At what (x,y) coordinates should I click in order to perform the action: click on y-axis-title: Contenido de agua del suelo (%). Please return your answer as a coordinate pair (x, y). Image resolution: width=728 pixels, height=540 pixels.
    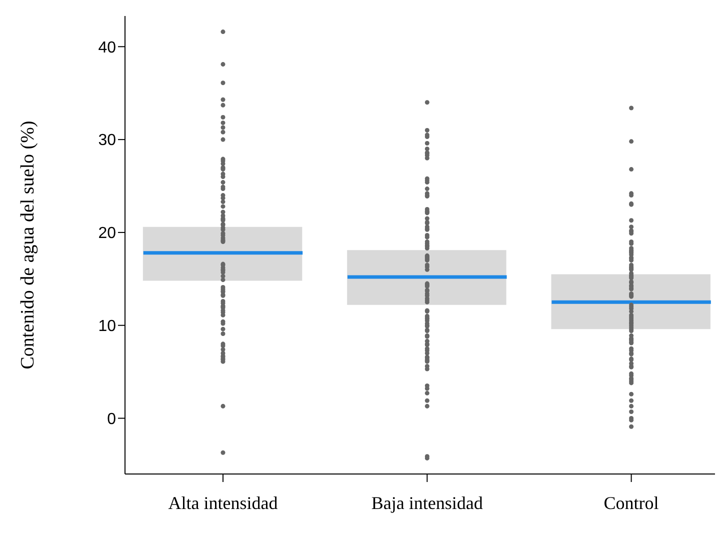
    Looking at the image, I should click on (28, 245).